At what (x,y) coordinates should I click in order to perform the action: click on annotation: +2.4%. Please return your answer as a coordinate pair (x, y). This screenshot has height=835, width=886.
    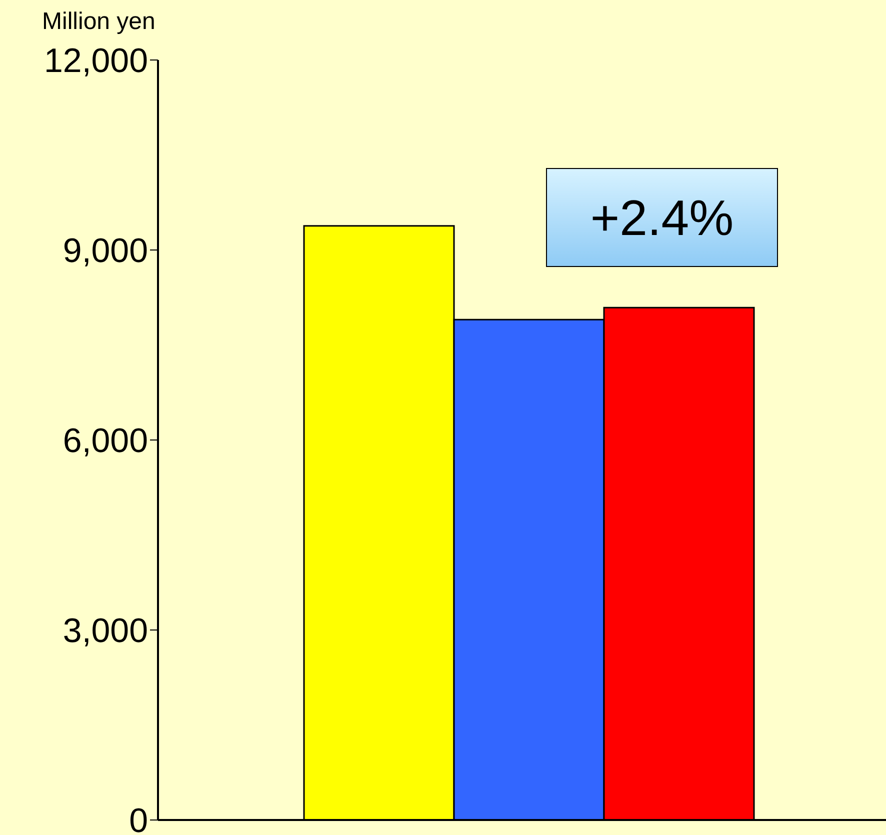
    Looking at the image, I should click on (662, 217).